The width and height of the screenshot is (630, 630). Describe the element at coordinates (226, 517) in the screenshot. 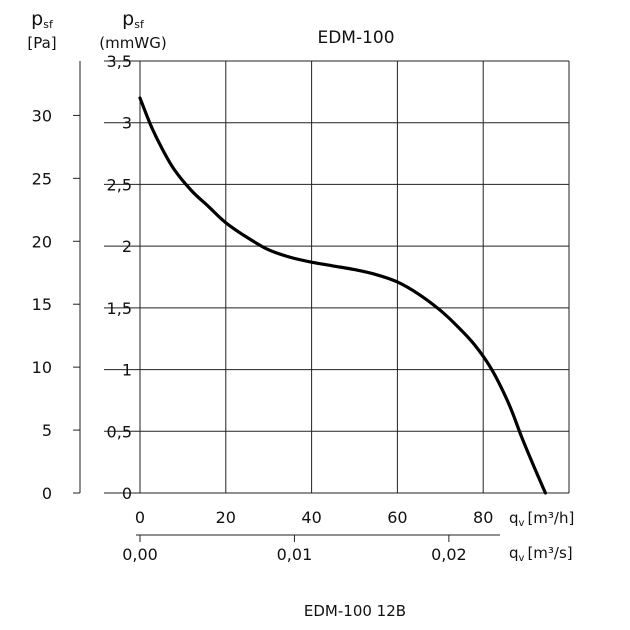

I see `x-m3h-tick-label: 20` at that location.